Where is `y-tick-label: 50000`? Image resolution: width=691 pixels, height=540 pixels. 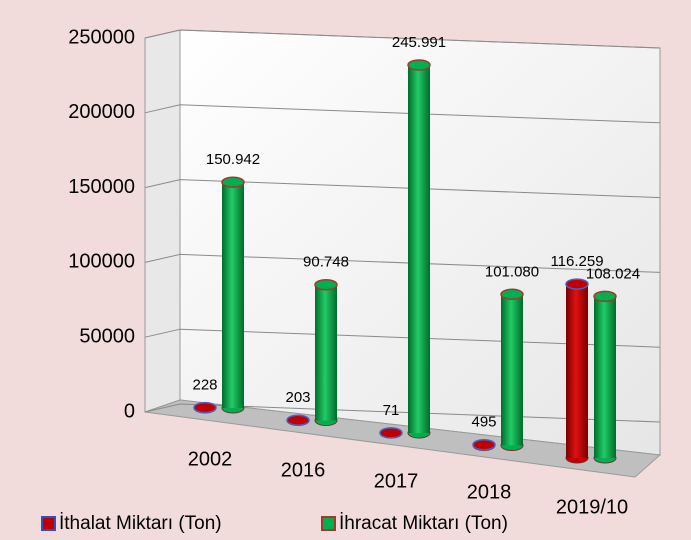
y-tick-label: 50000 is located at coordinates (107, 336).